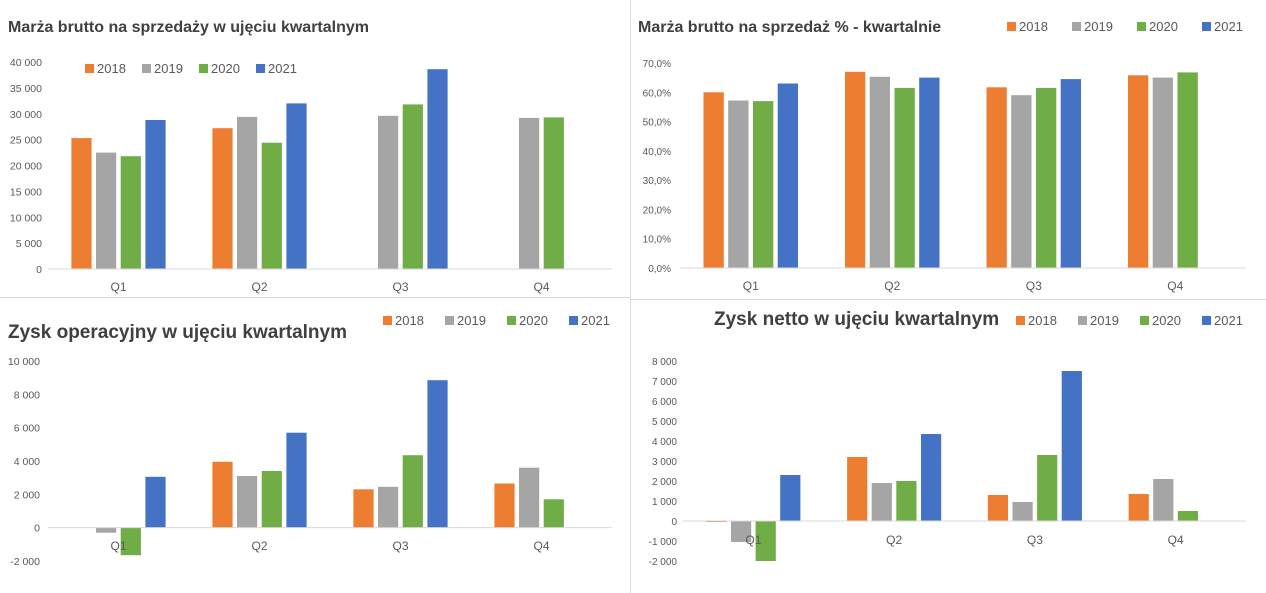  I want to click on y-tick-label: 10 000, so click(24, 362).